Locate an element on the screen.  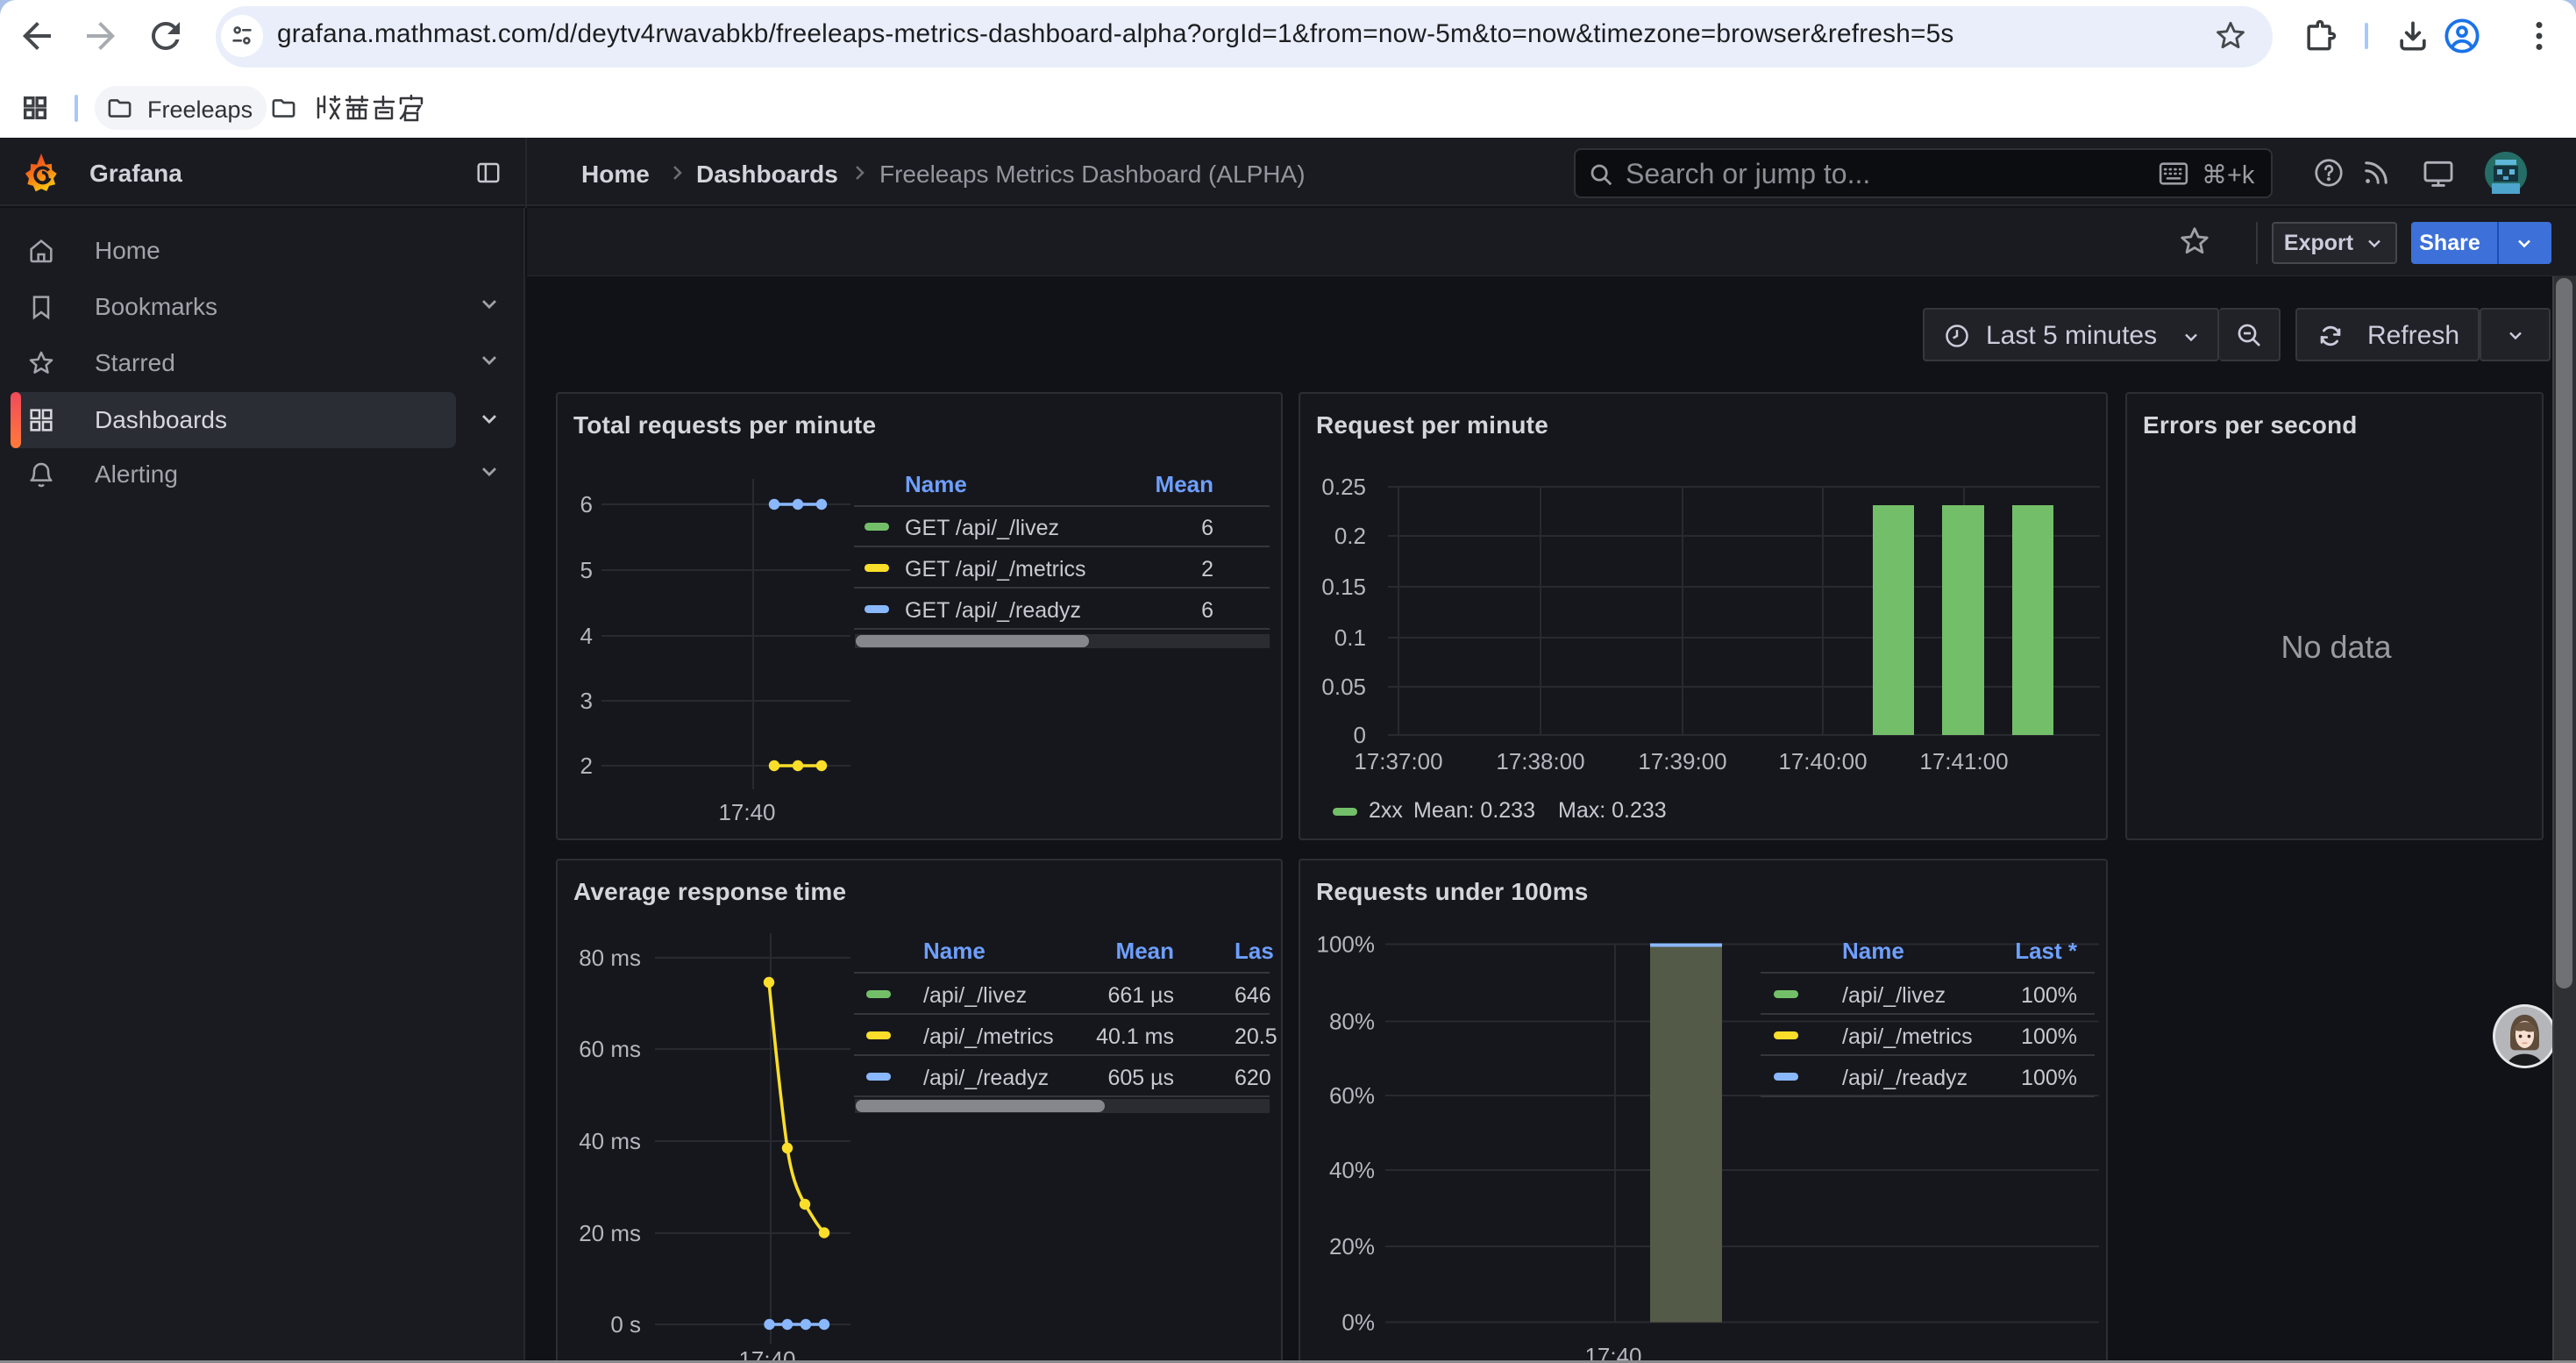
svg-text: 20 ms is located at coordinates (610, 1233).